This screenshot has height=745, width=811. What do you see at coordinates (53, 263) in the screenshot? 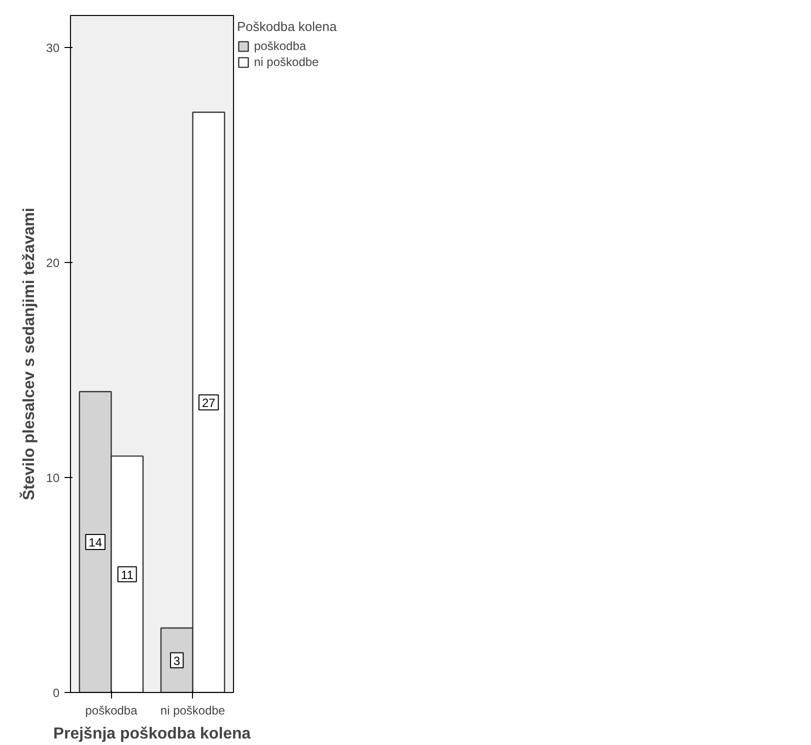
I see `y-tick-label: 20` at bounding box center [53, 263].